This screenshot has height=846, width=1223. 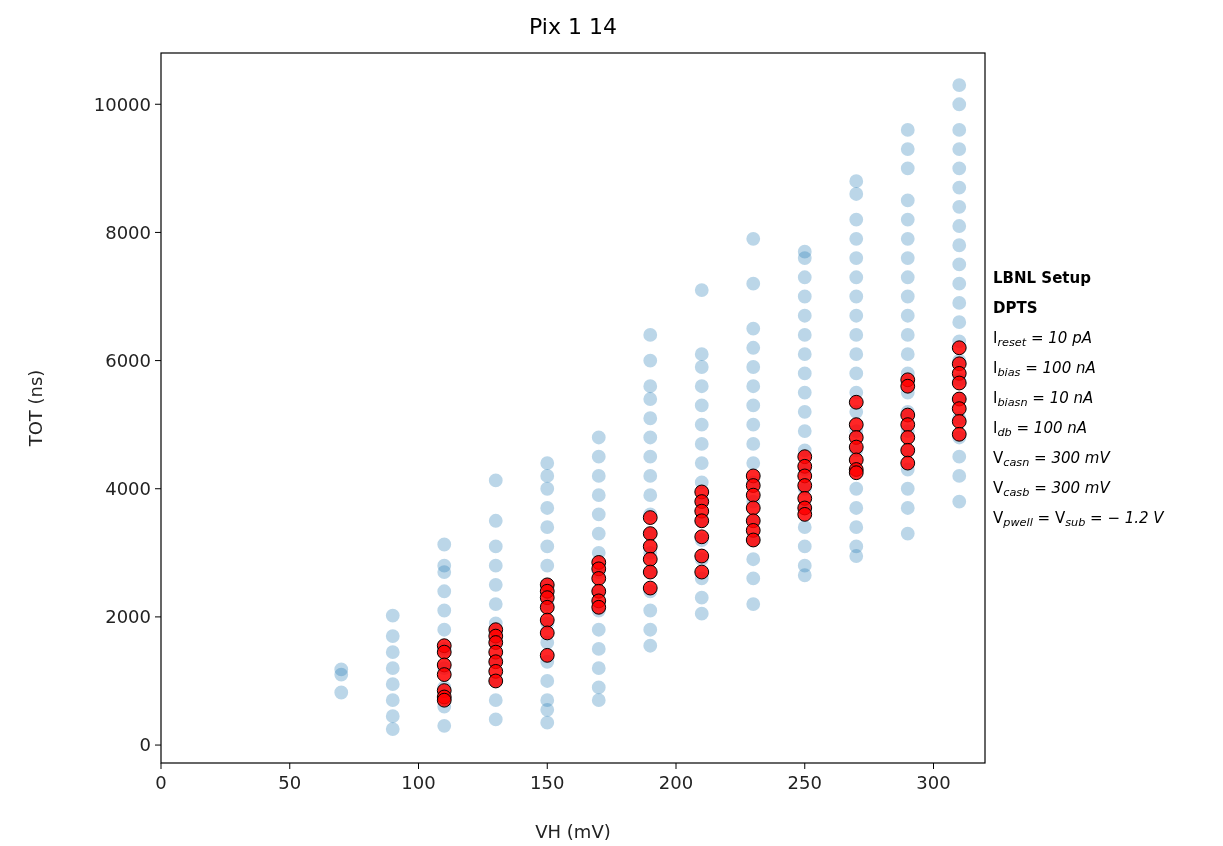 What do you see at coordinates (35, 408) in the screenshot?
I see `y-axis-title: TOT (ns)` at bounding box center [35, 408].